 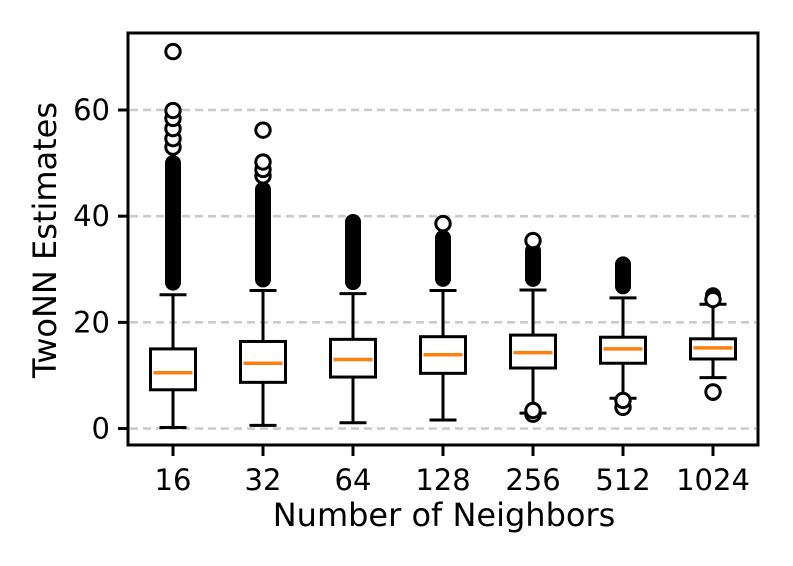 What do you see at coordinates (101, 429) in the screenshot?
I see `y-tick-label-0: 0` at bounding box center [101, 429].